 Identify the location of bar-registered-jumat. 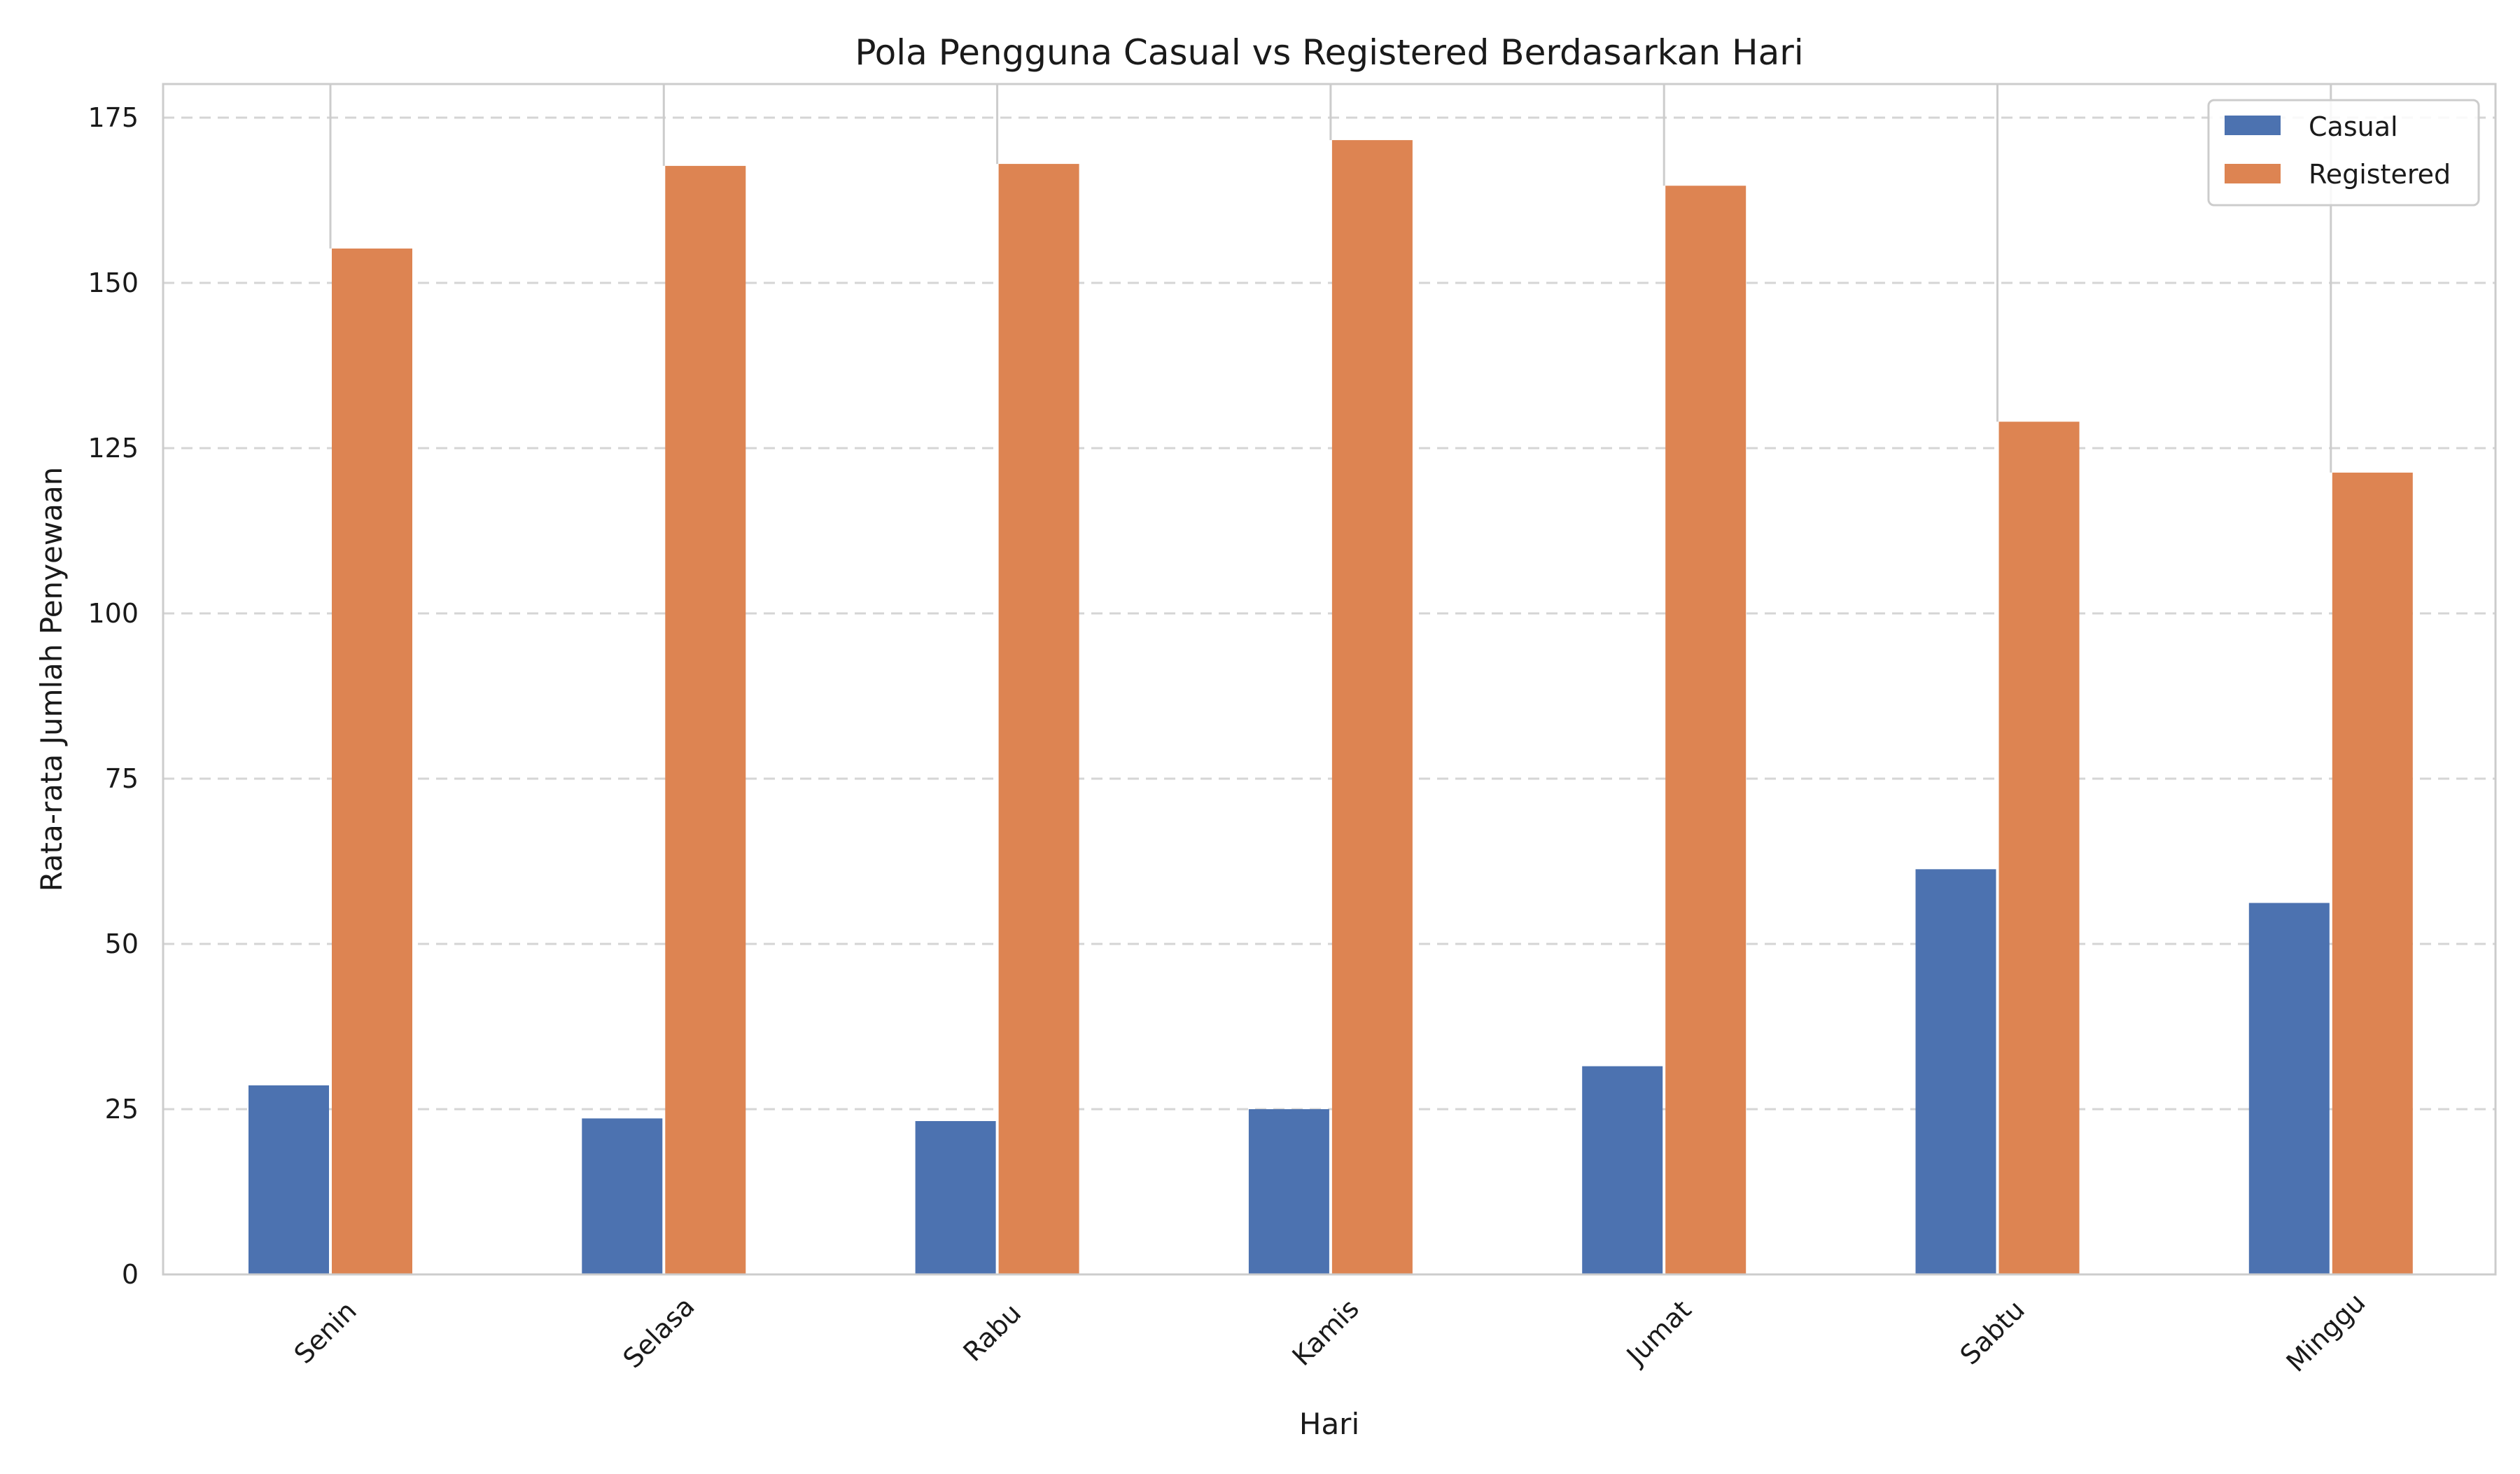
(1705, 731).